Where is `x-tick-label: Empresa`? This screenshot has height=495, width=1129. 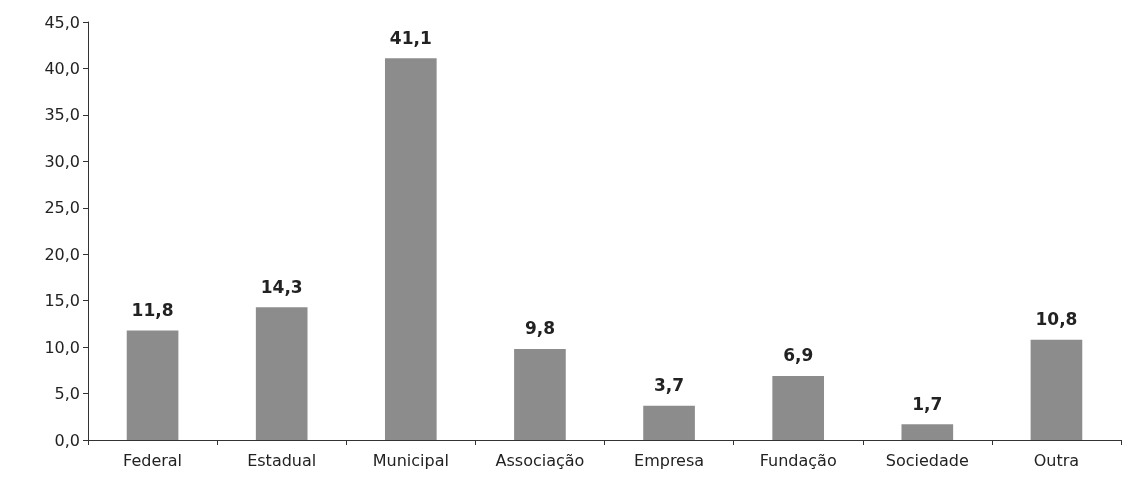 x-tick-label: Empresa is located at coordinates (669, 460).